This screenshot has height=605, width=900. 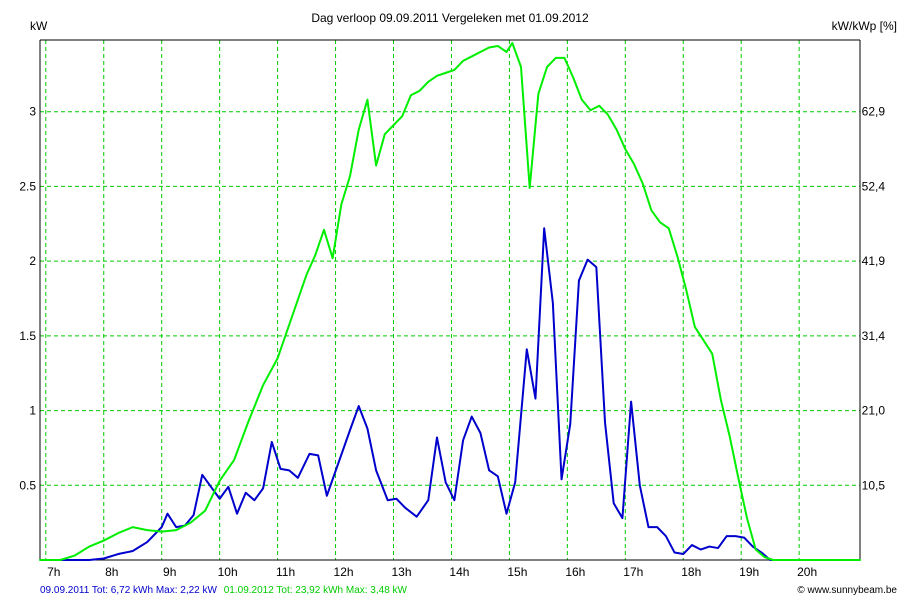 What do you see at coordinates (169, 572) in the screenshot?
I see `x-tick-label-9h: 9h` at bounding box center [169, 572].